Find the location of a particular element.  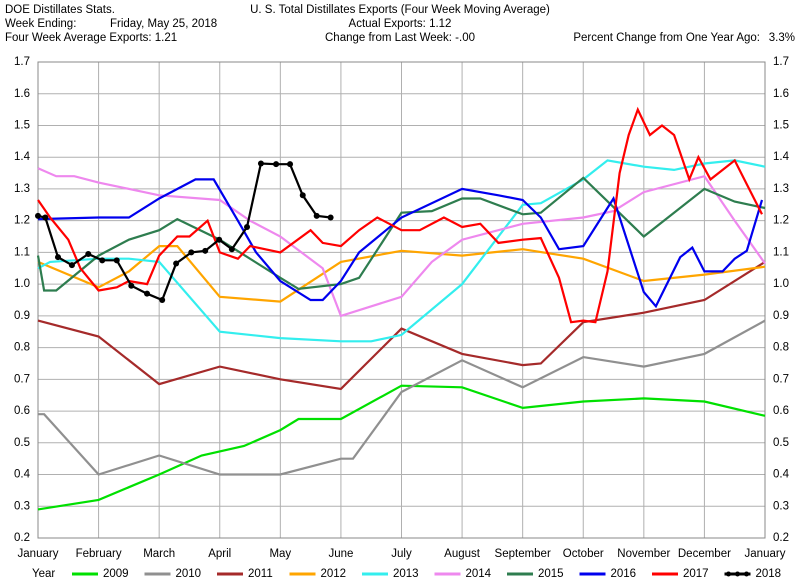

legend-label: 2015 is located at coordinates (551, 574).